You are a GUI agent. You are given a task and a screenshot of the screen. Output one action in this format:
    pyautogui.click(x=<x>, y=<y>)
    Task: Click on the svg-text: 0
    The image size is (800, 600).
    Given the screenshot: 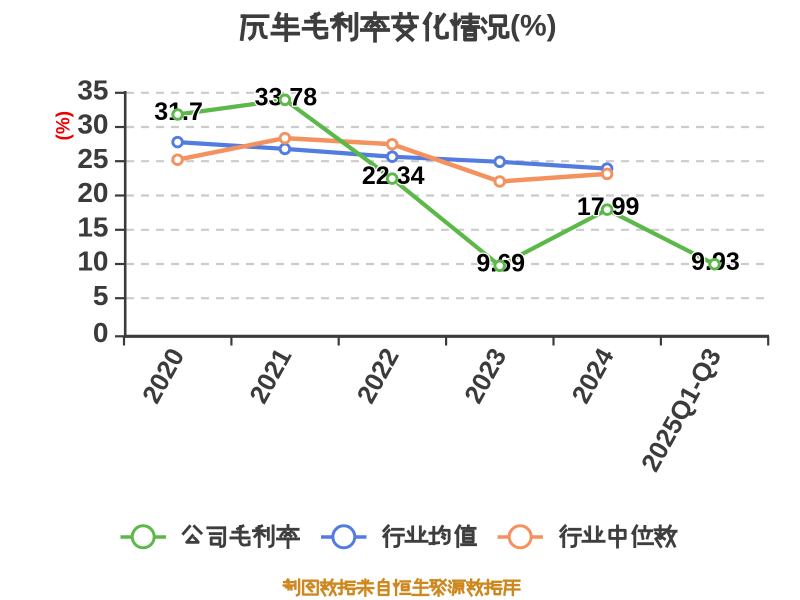 What is the action you would take?
    pyautogui.click(x=101, y=332)
    